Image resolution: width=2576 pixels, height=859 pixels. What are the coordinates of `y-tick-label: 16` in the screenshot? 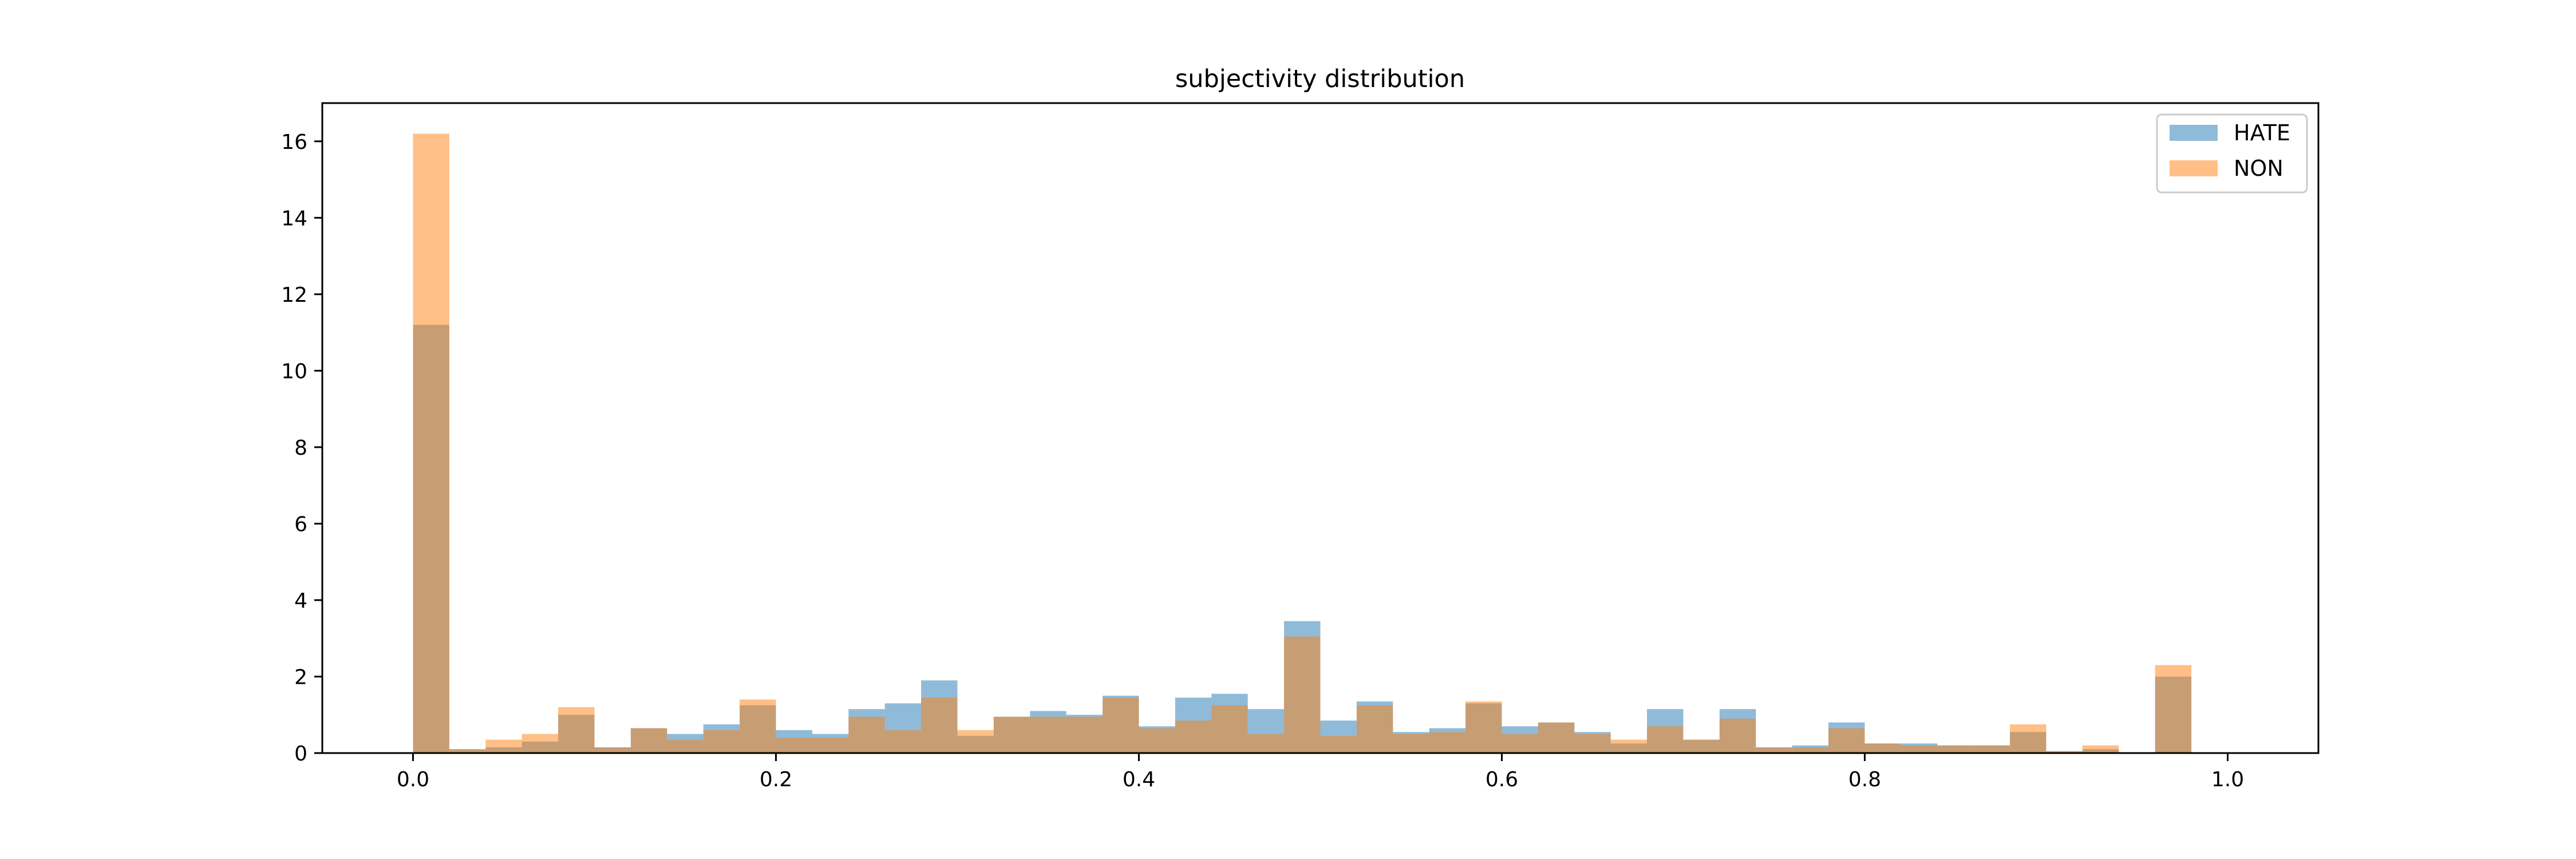 It's located at (294, 142).